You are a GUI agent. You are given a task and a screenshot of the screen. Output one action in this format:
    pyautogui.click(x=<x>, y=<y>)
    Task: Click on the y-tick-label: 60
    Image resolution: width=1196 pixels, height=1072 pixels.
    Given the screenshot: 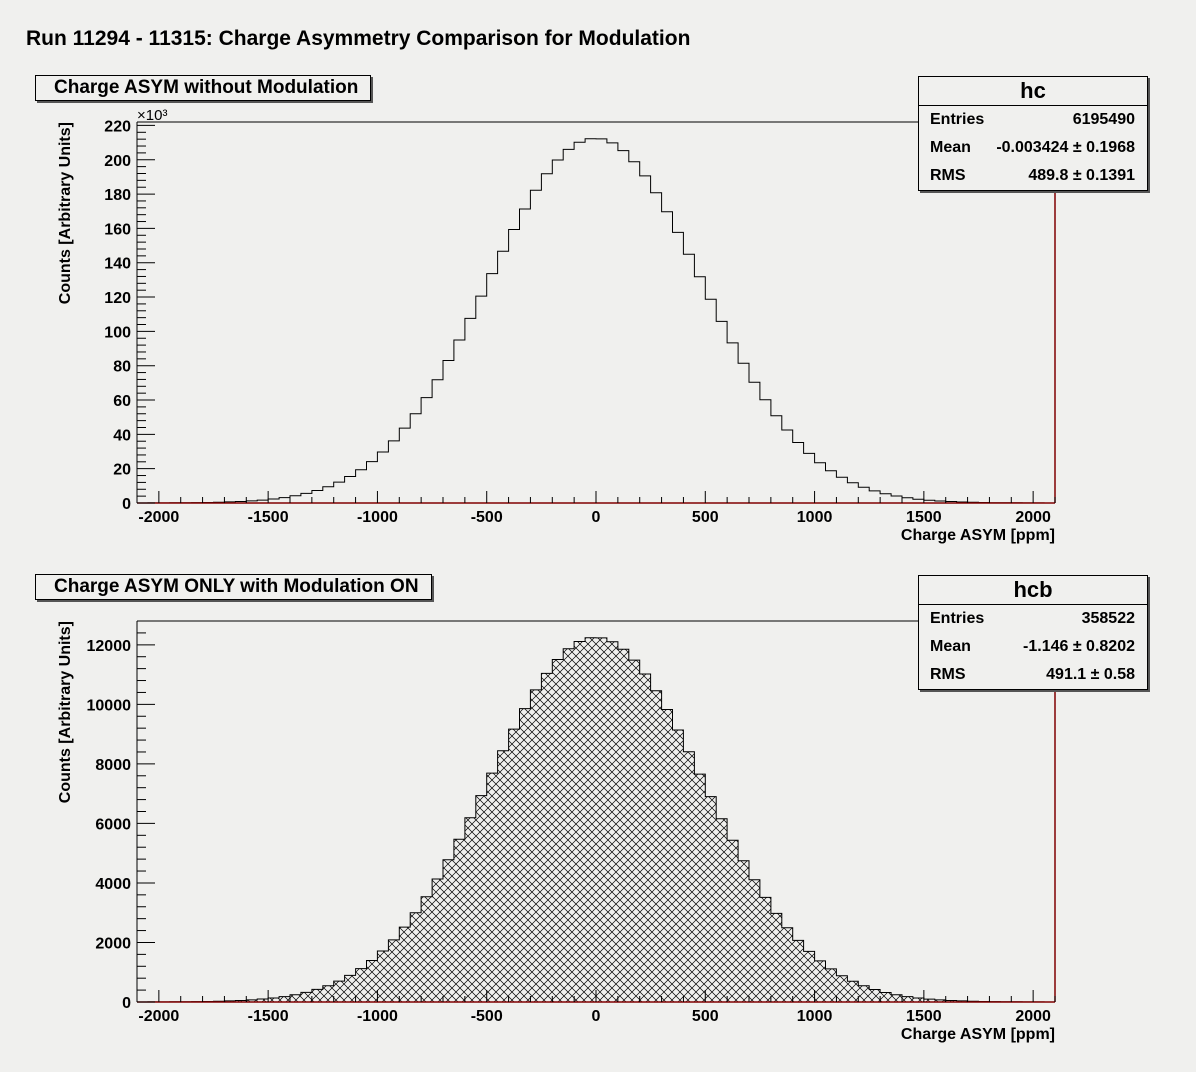 What is the action you would take?
    pyautogui.click(x=122, y=401)
    